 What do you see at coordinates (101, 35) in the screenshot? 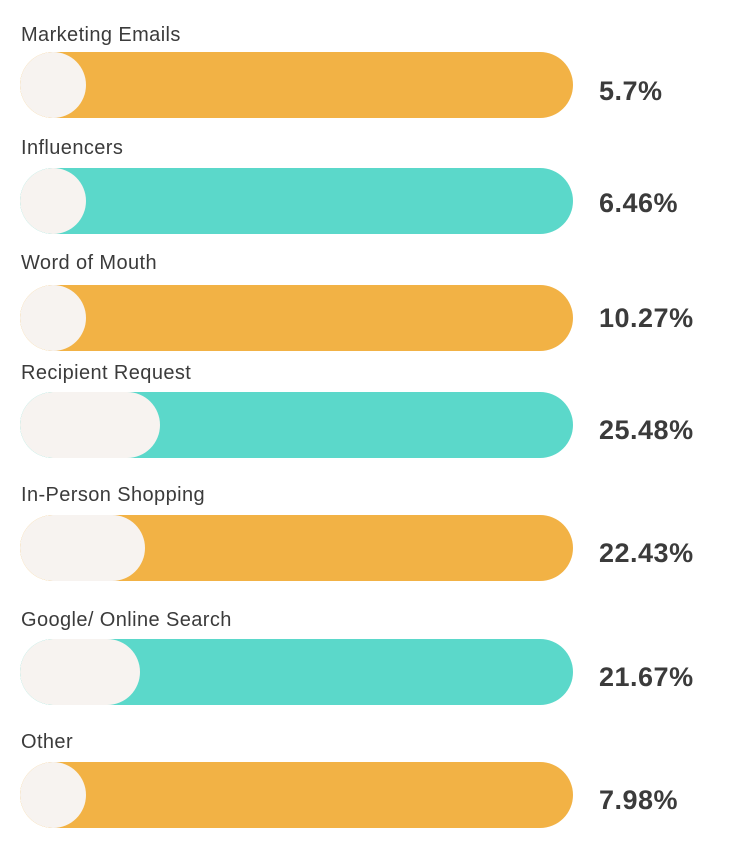
I see `row-label-marketing-emails: Marketing Emails` at bounding box center [101, 35].